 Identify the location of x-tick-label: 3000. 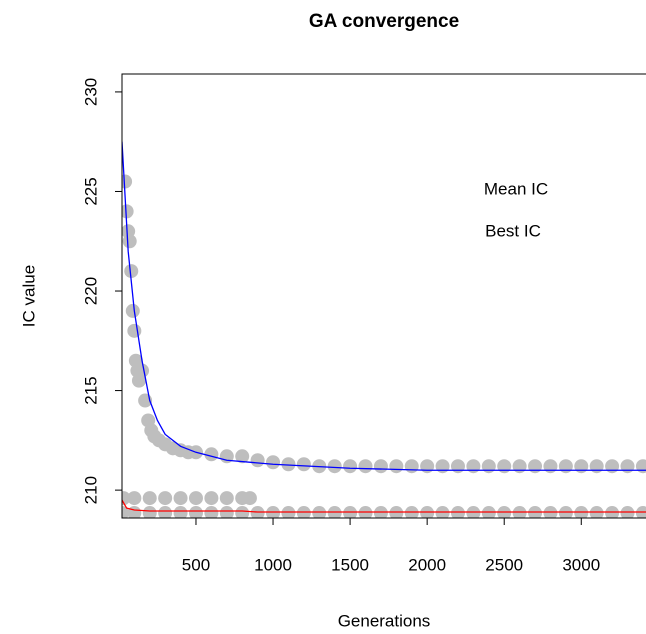
(581, 564).